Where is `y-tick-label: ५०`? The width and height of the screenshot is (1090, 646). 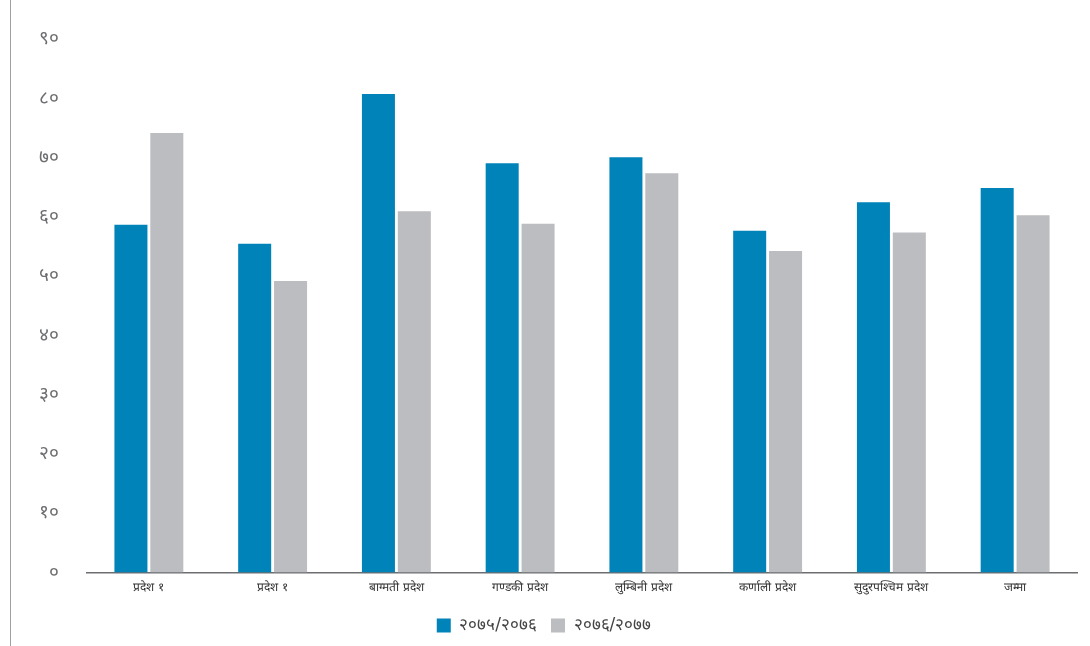
y-tick-label: ५० is located at coordinates (49, 274).